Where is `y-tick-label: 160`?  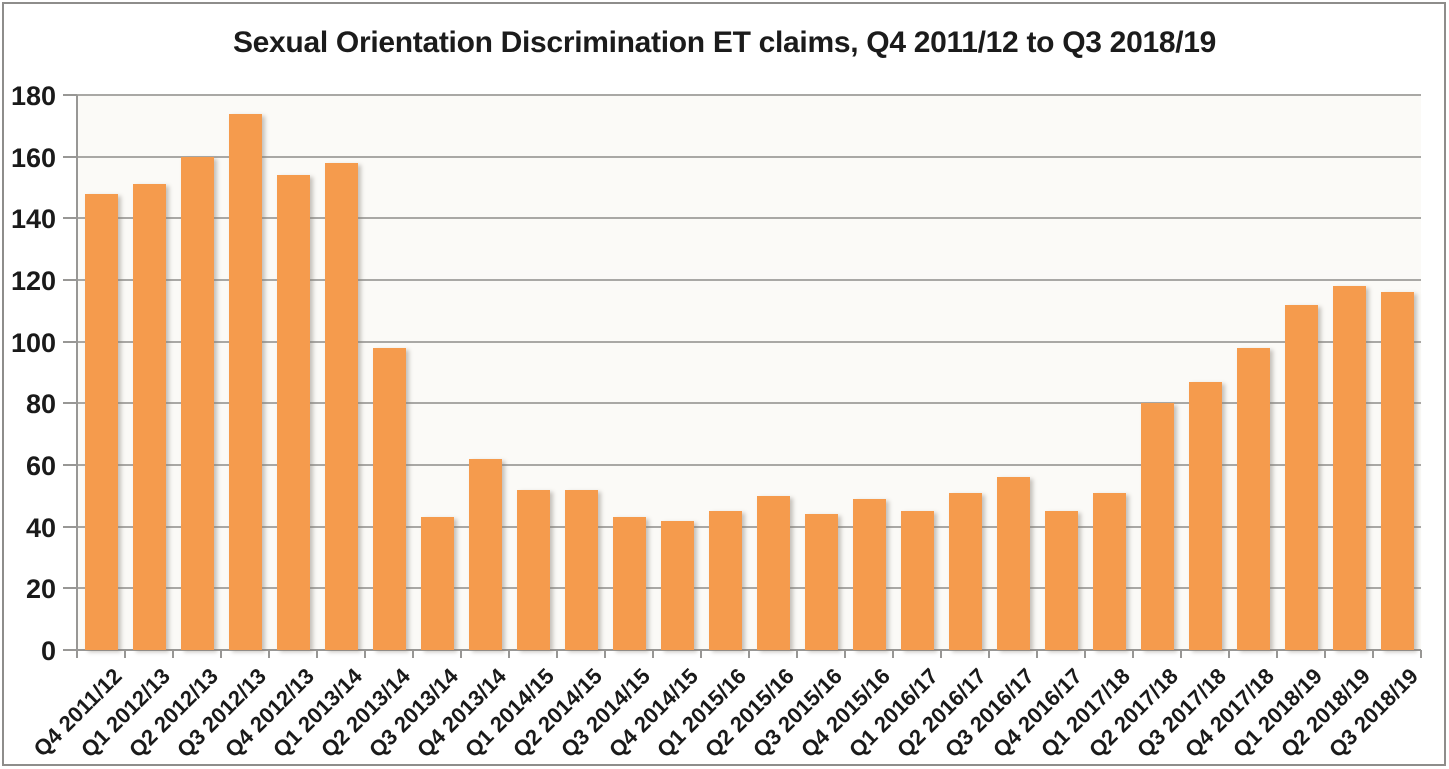 y-tick-label: 160 is located at coordinates (33, 157).